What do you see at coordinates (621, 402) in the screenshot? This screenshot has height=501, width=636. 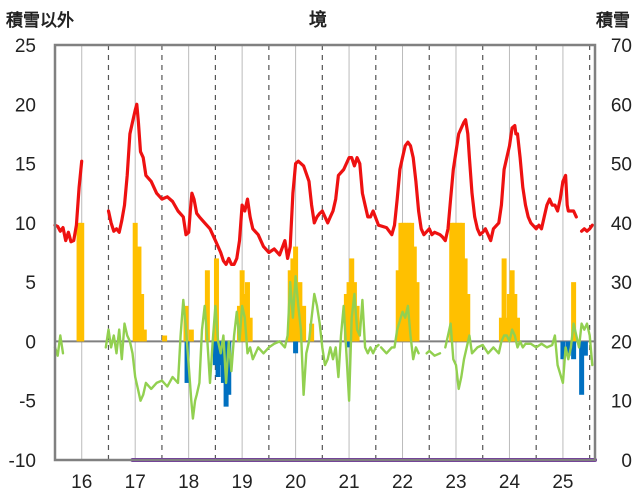 I see `right-tick-label: 10` at bounding box center [621, 402].